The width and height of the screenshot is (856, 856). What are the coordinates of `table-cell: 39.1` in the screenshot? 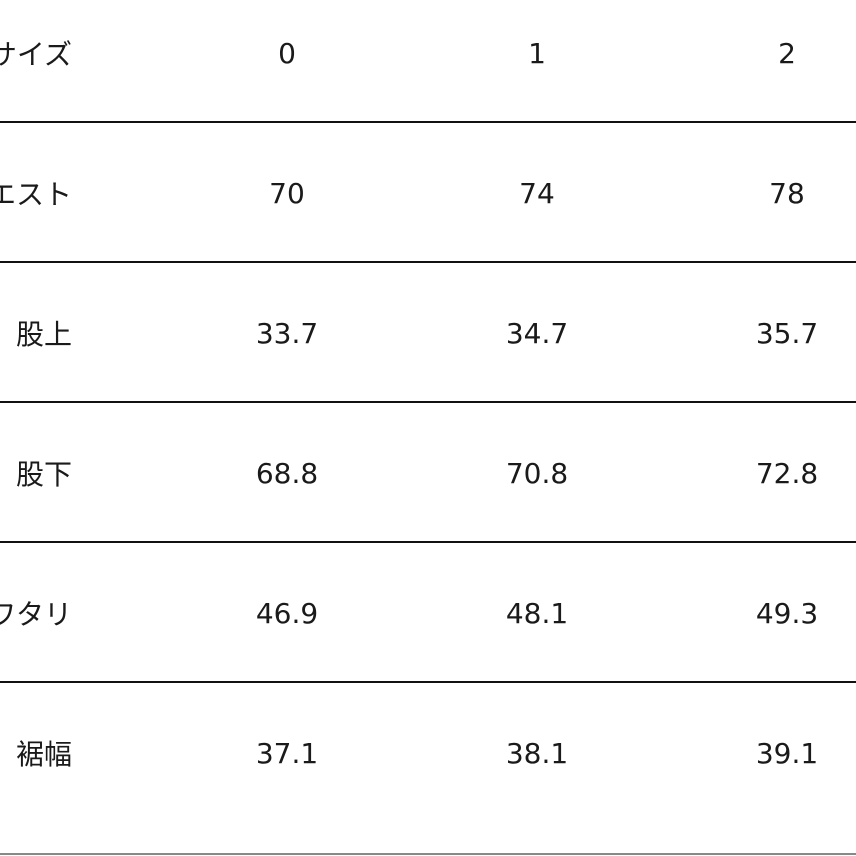 It's located at (787, 753).